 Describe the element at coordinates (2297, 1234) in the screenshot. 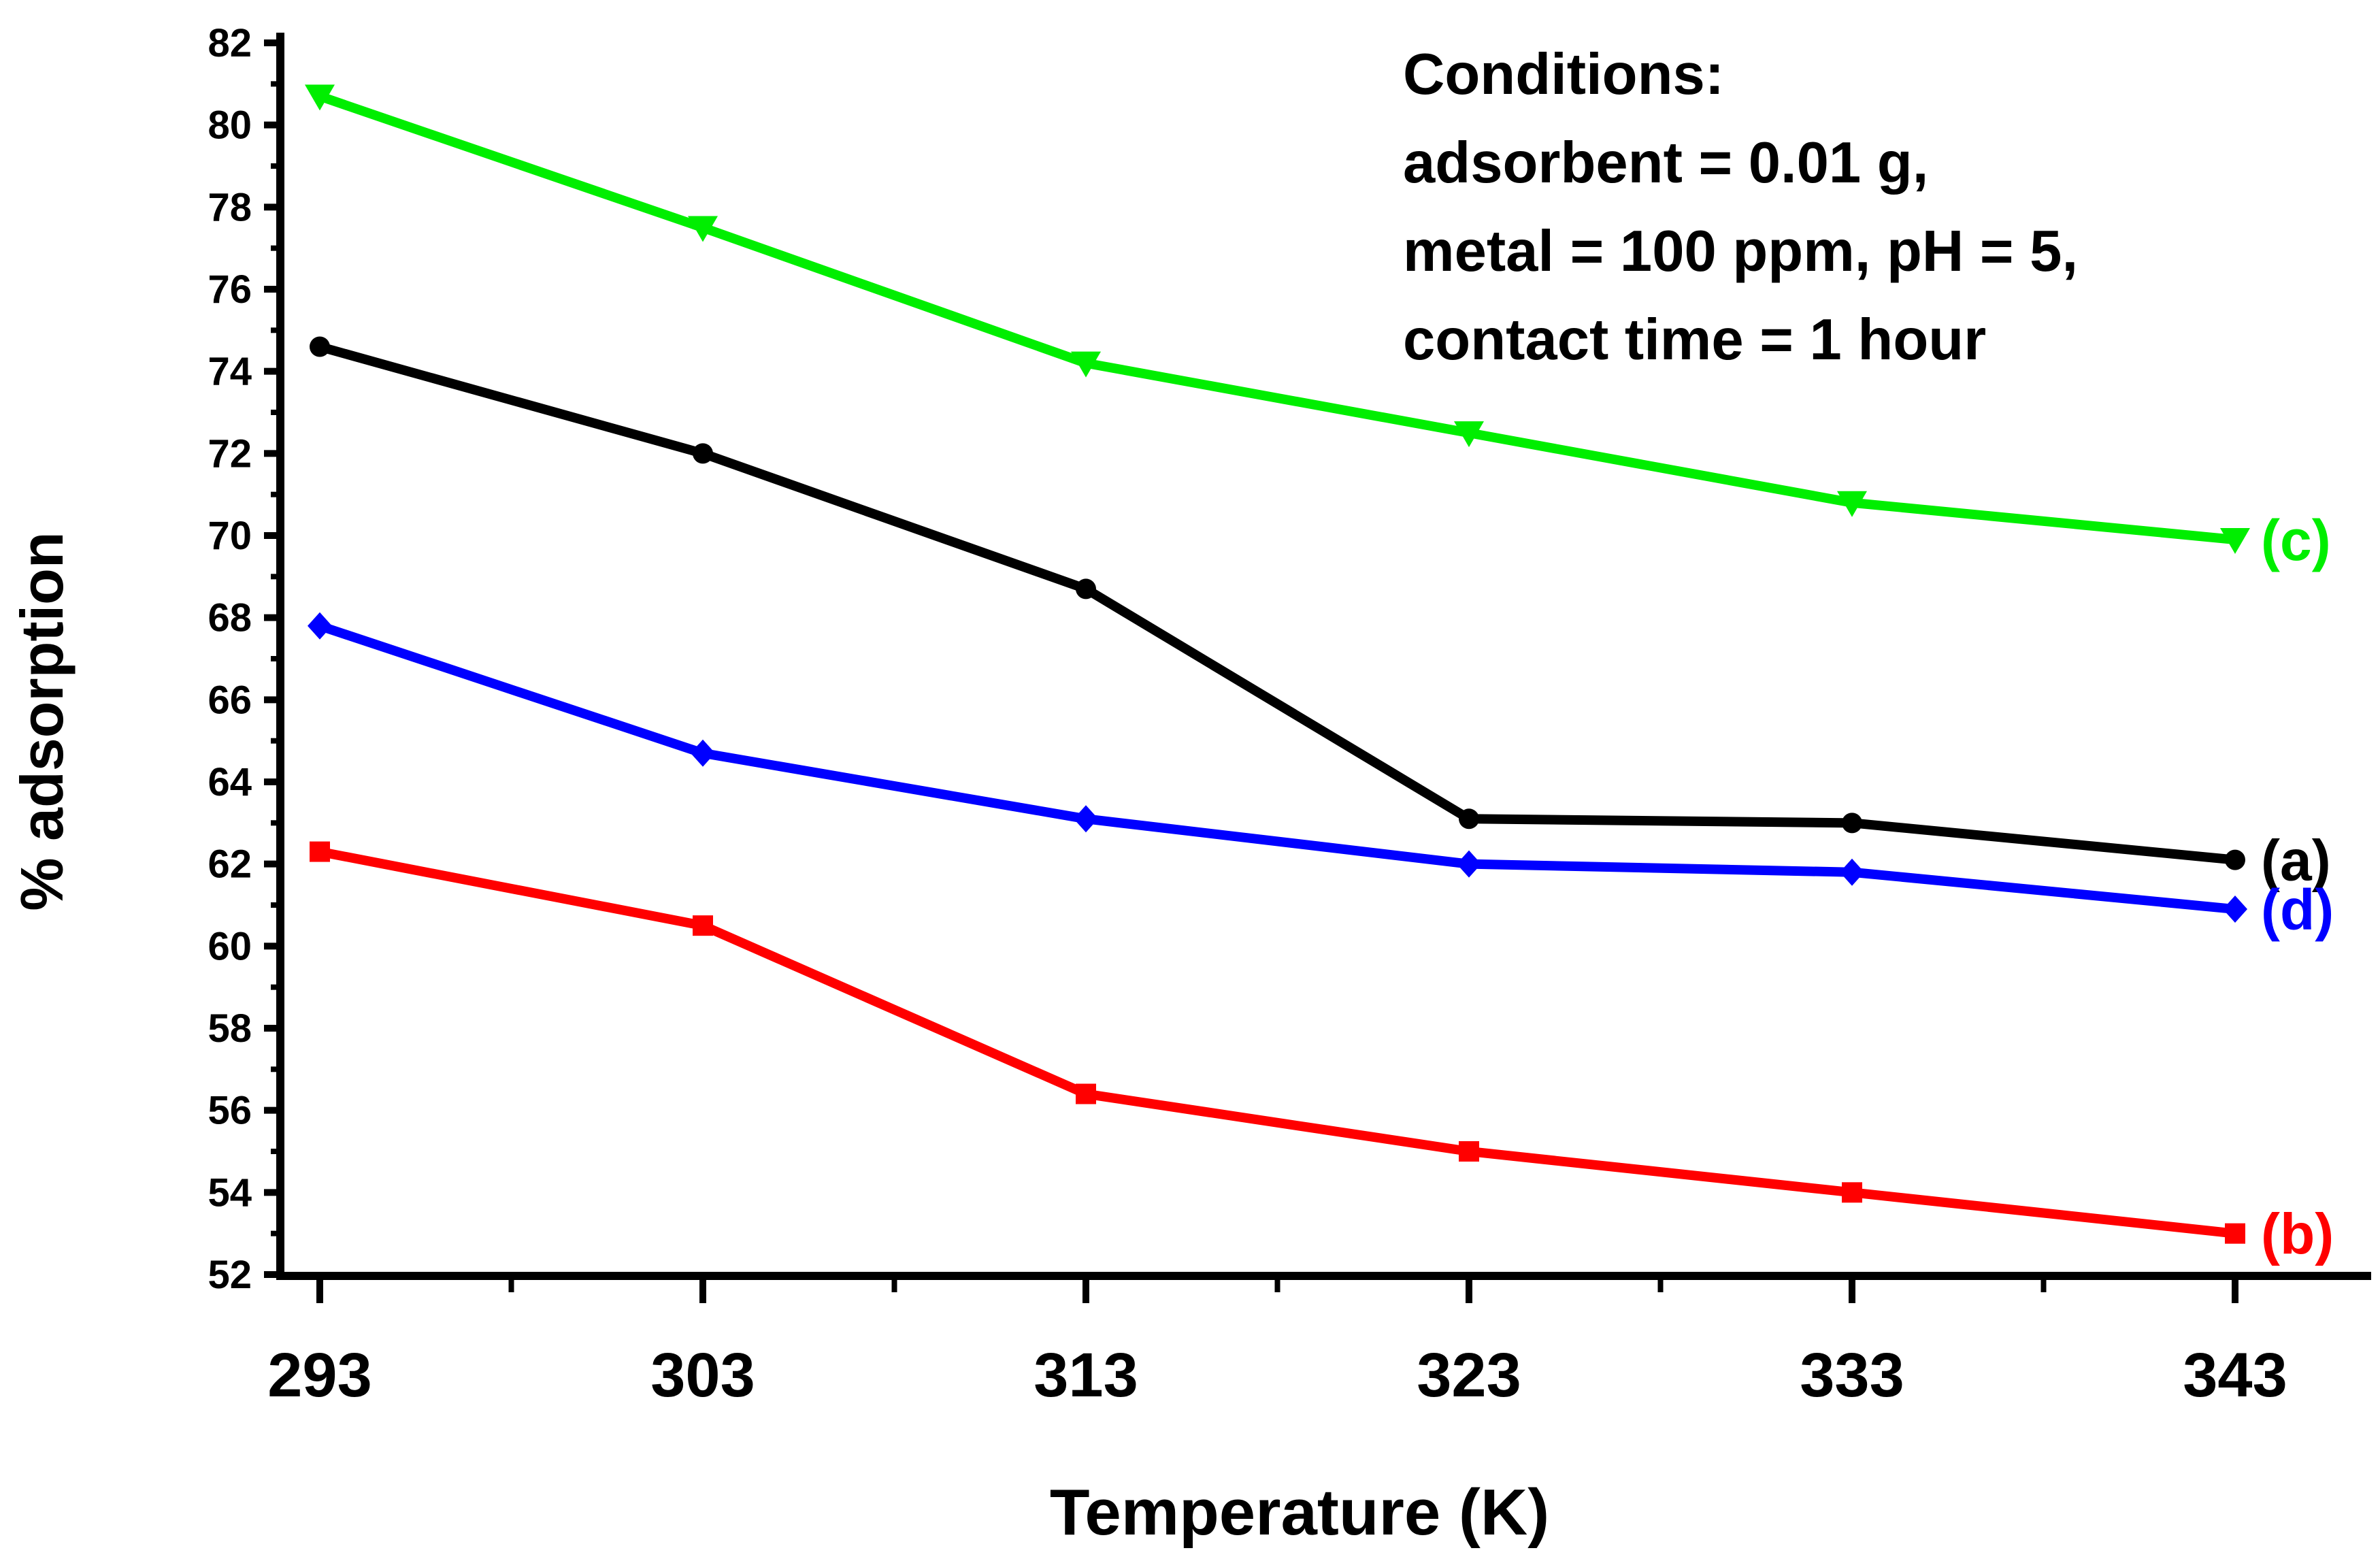

I see `series-end-label: (b)` at that location.